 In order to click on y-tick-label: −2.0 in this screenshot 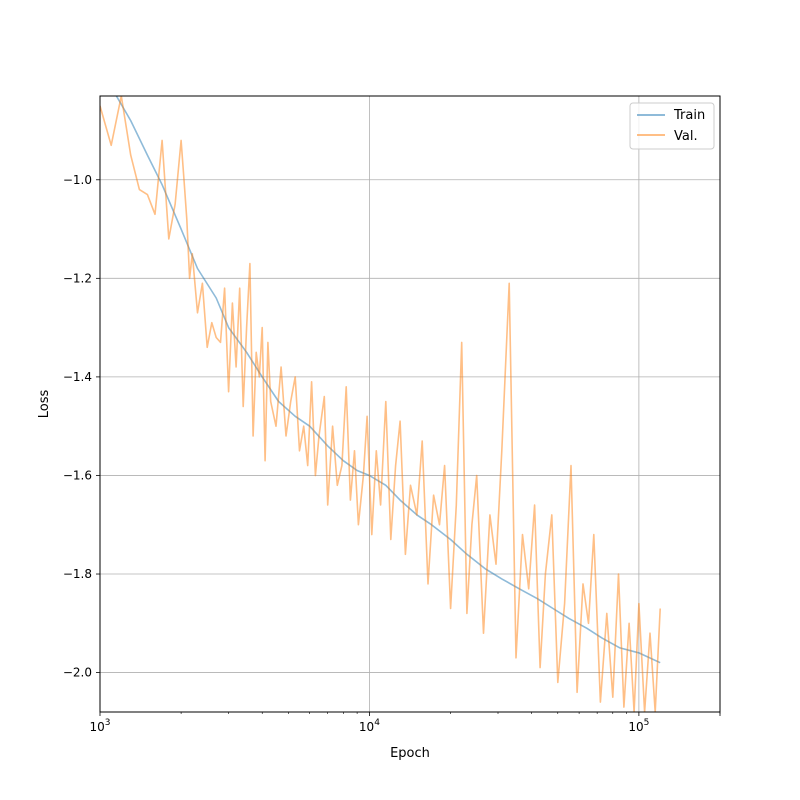, I will do `click(77, 673)`.